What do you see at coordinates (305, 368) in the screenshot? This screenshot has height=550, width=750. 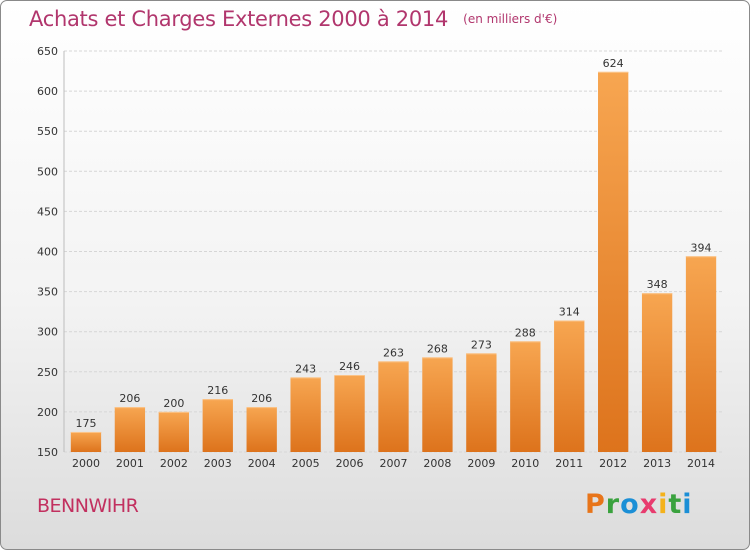 I see `data-label: 243` at bounding box center [305, 368].